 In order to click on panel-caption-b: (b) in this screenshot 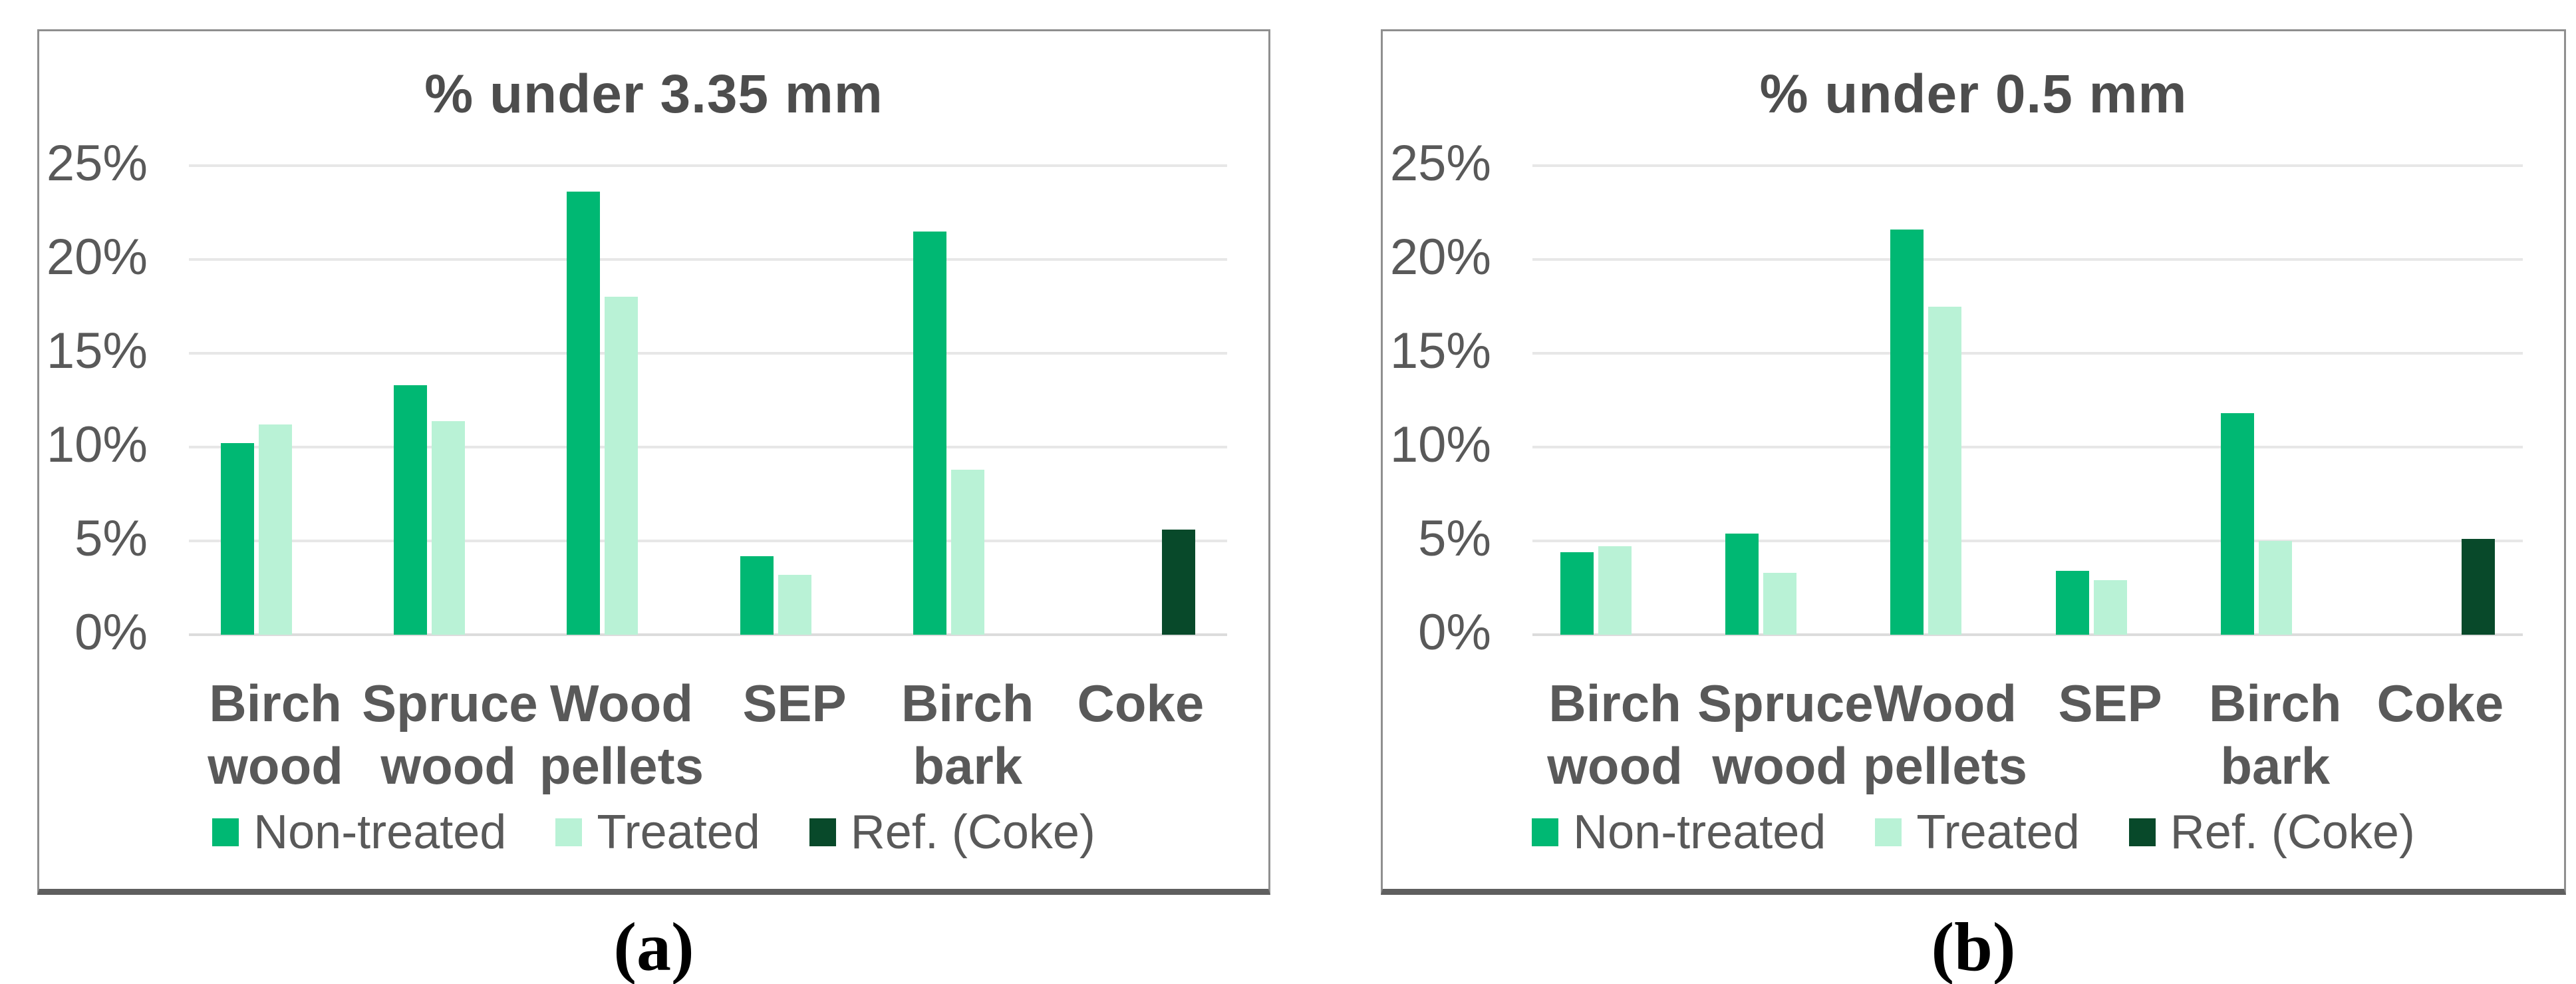, I will do `click(1973, 946)`.